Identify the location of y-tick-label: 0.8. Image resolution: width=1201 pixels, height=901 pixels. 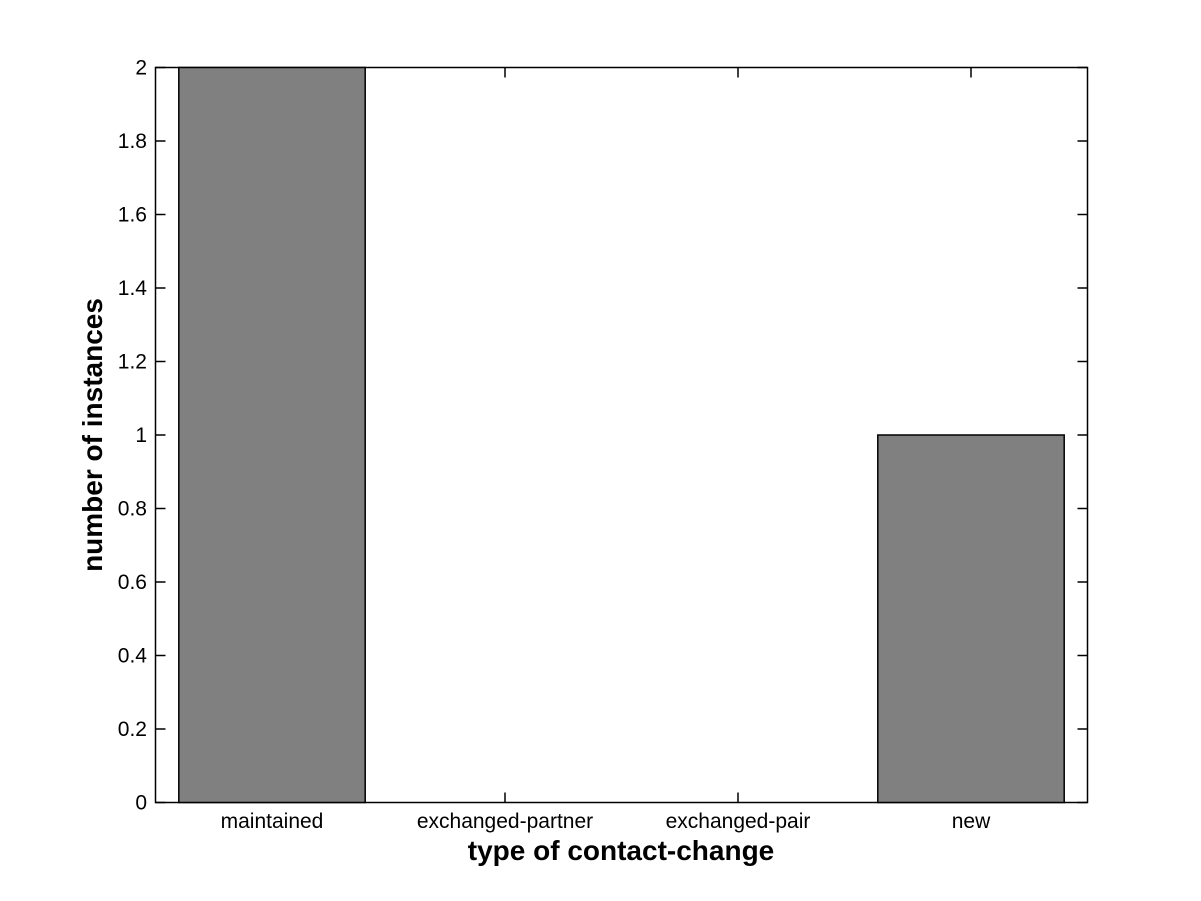
(132, 509).